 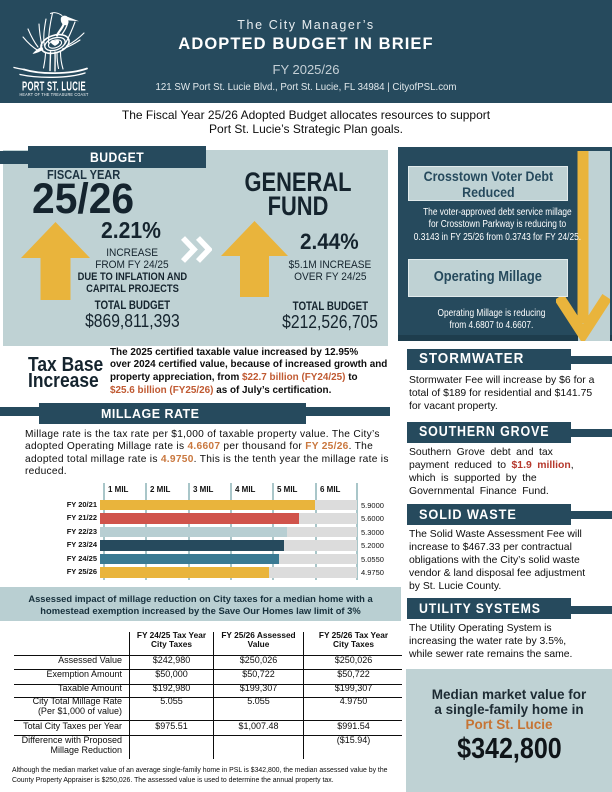 I want to click on svg-text: PORT ST. LUCIE, so click(x=54, y=87).